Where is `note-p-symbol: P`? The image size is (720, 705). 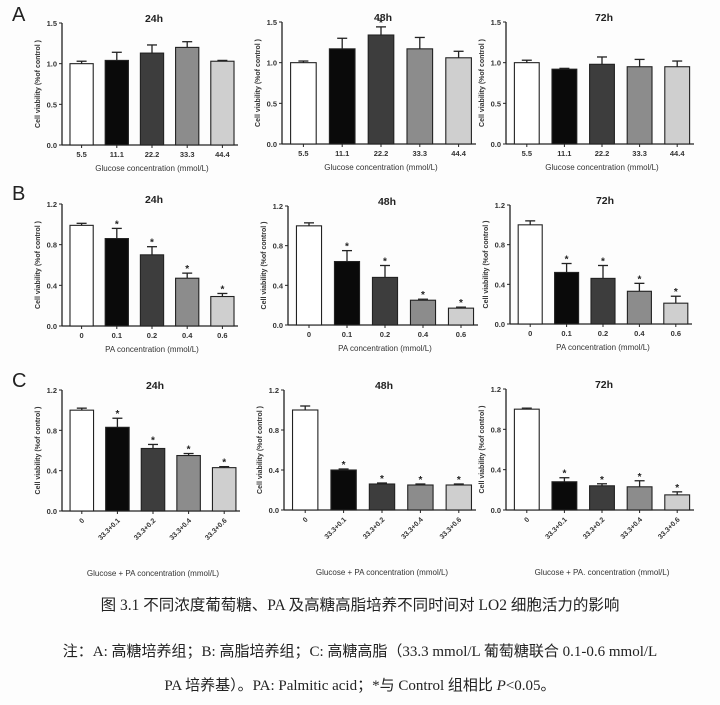 note-p-symbol: P is located at coordinates (501, 686).